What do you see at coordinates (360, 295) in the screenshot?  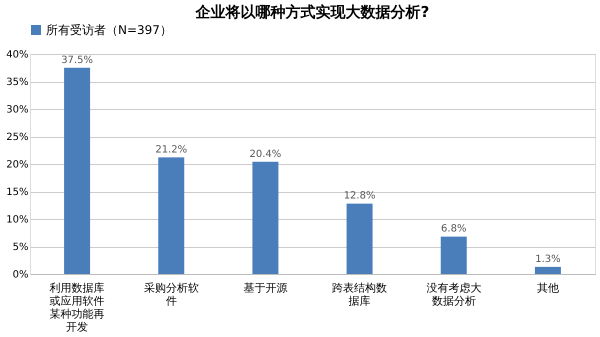 I see `x-tick-label: 跨表结构数据库` at bounding box center [360, 295].